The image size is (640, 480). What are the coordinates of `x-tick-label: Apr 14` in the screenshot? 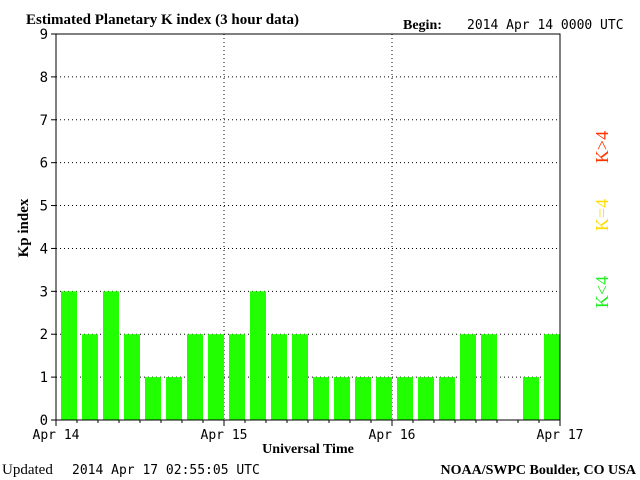 It's located at (56, 435).